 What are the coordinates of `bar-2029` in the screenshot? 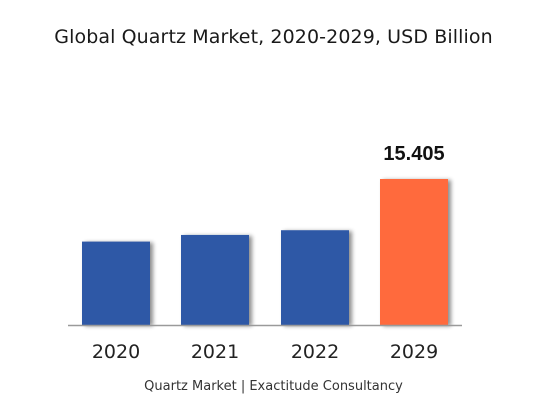 It's located at (414, 252).